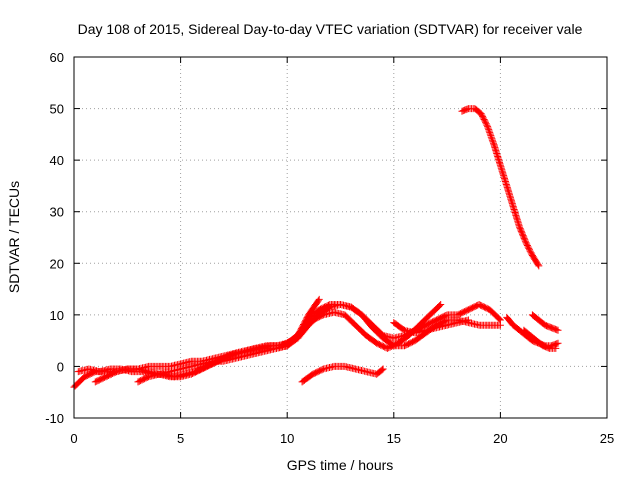 The width and height of the screenshot is (640, 480). I want to click on x-tick-label: 5, so click(180, 438).